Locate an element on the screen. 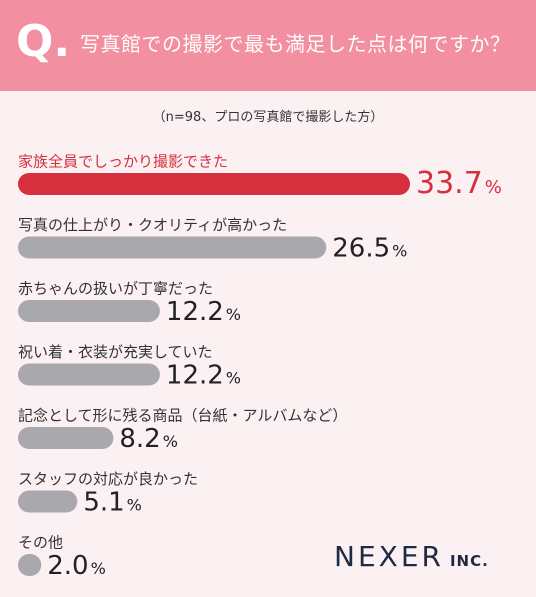  value-label: 2.0% is located at coordinates (76, 566).